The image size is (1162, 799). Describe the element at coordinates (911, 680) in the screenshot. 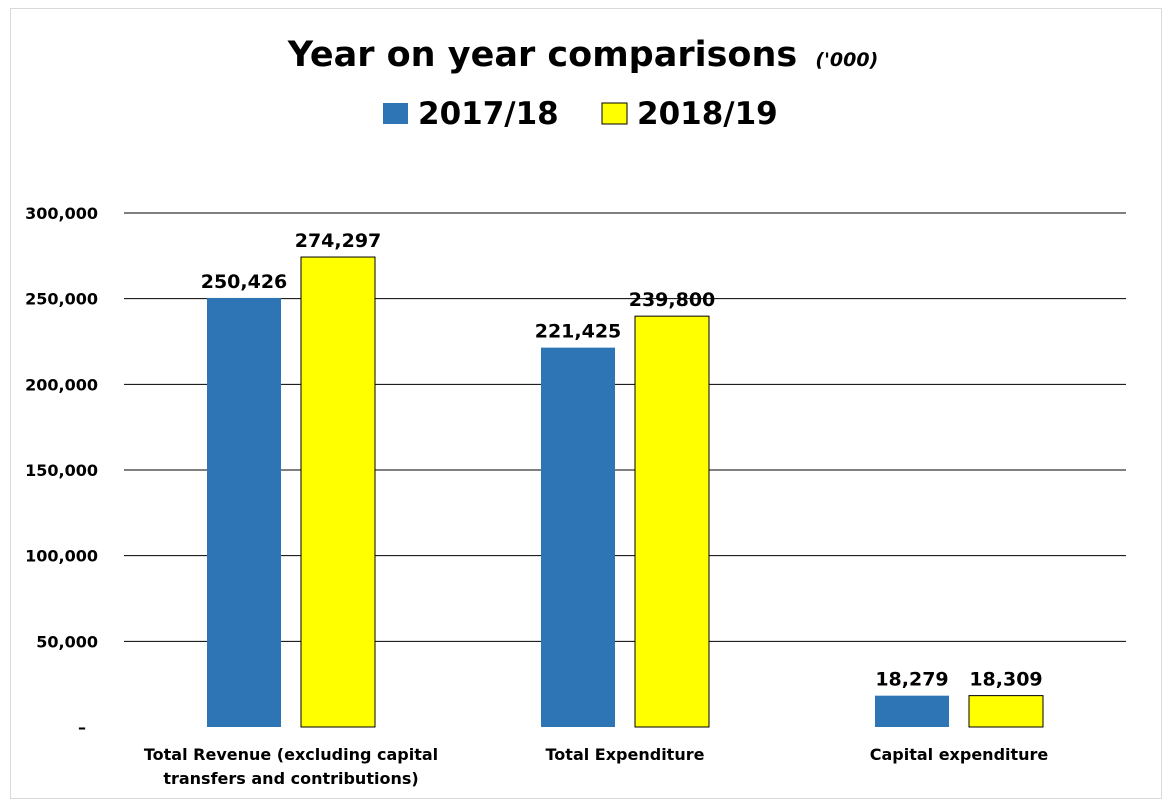

I see `data-label: 18,279` at that location.